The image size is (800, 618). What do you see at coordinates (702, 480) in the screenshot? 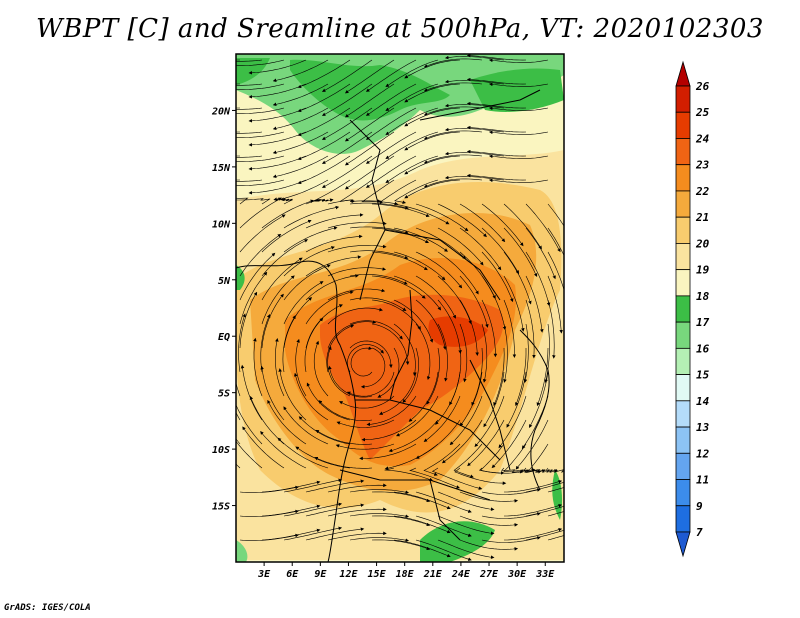
I see `colorbar-label: 11` at bounding box center [702, 480].